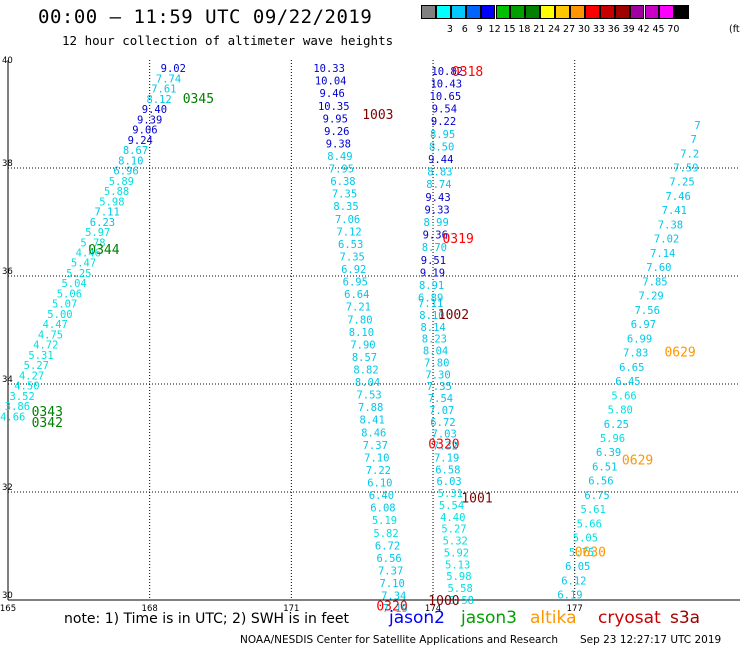 The width and height of the screenshot is (740, 650). What do you see at coordinates (435, 236) in the screenshot?
I see `wave-height-value: 9.36` at bounding box center [435, 236].